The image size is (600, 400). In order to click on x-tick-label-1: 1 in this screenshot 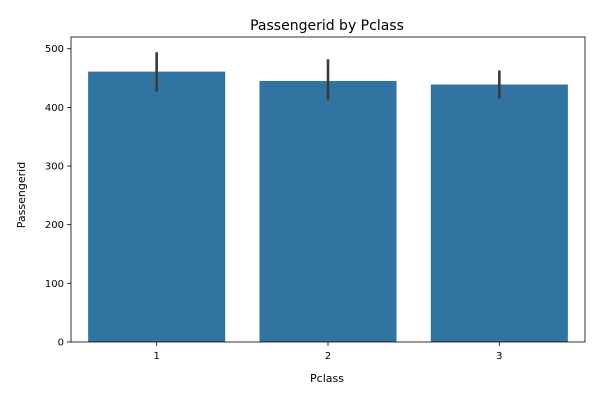, I will do `click(156, 356)`.